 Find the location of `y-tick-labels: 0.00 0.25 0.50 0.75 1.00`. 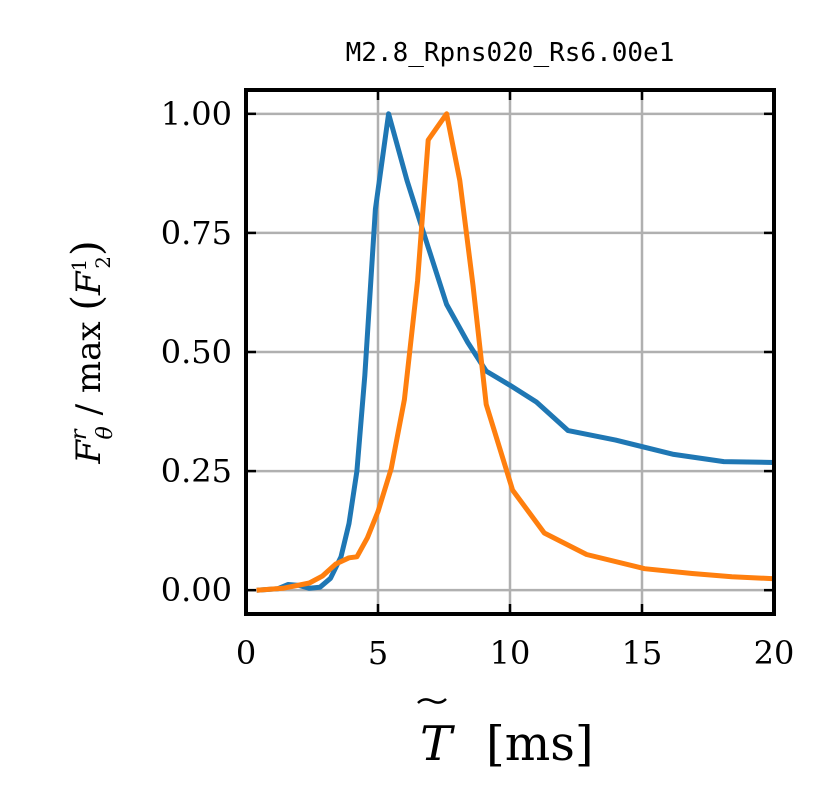

y-tick-labels: 0.00 0.25 0.50 0.75 1.00 is located at coordinates (196, 352).